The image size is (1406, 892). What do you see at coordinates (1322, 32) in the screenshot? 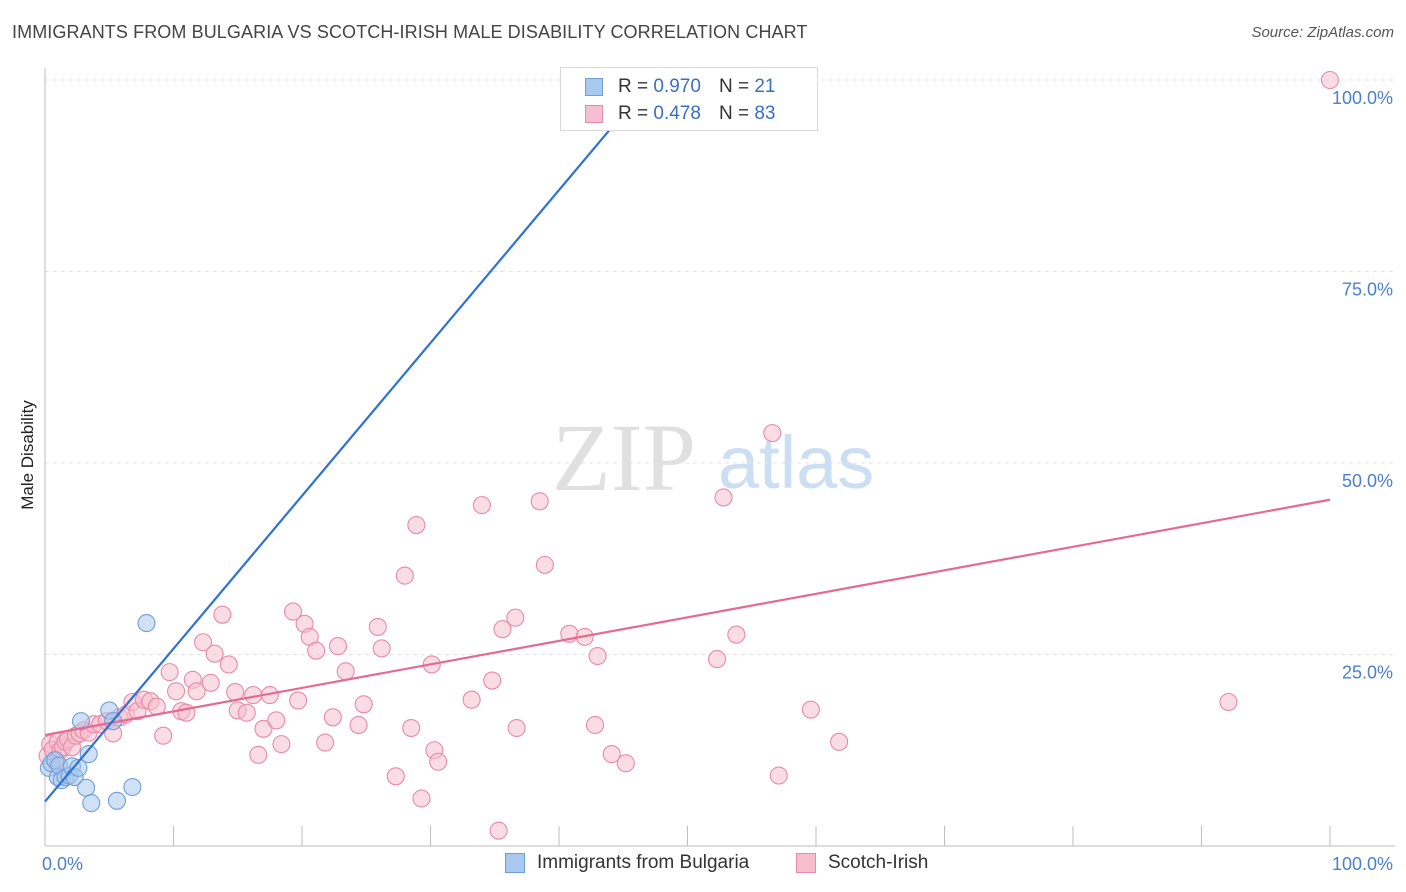
I see `source-label: Source: ZipAtlas.com` at bounding box center [1322, 32].